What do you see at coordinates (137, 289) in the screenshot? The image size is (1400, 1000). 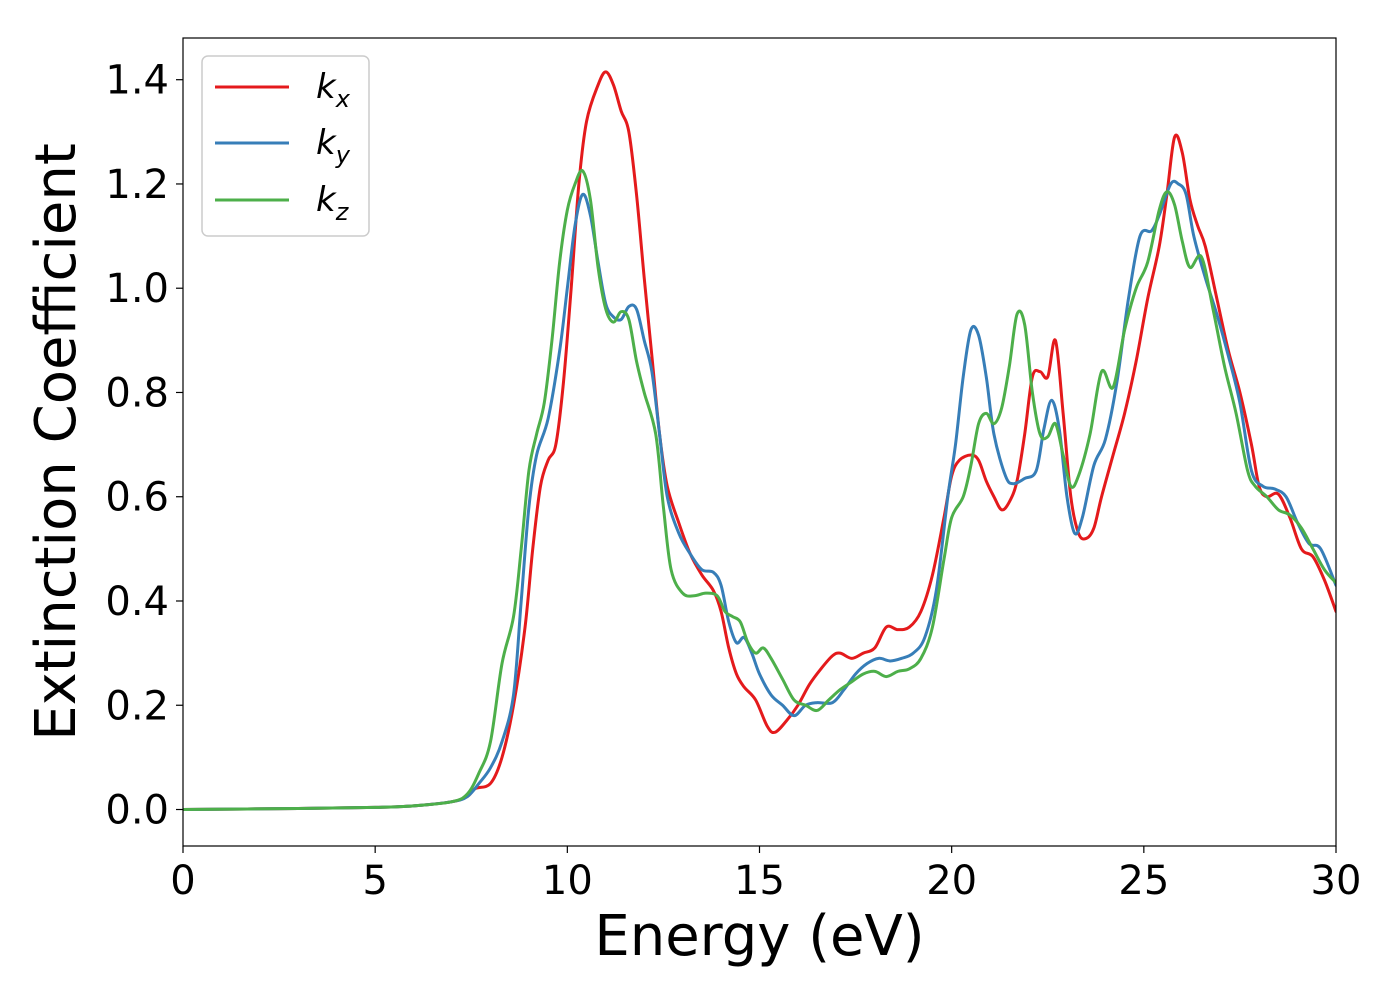 I see `y-tick-label: 1.0` at bounding box center [137, 289].